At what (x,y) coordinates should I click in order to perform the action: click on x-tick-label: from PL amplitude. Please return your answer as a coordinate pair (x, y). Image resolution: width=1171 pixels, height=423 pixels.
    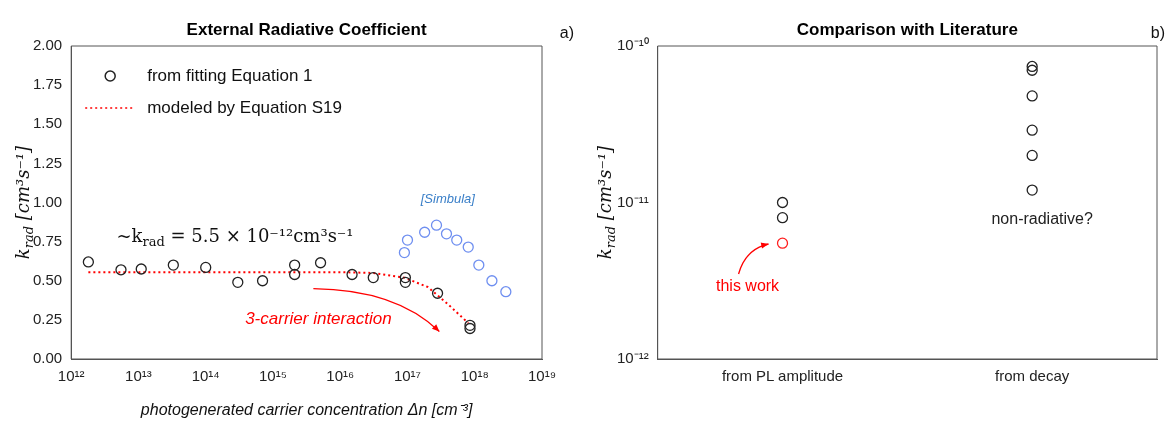
    Looking at the image, I should click on (782, 376).